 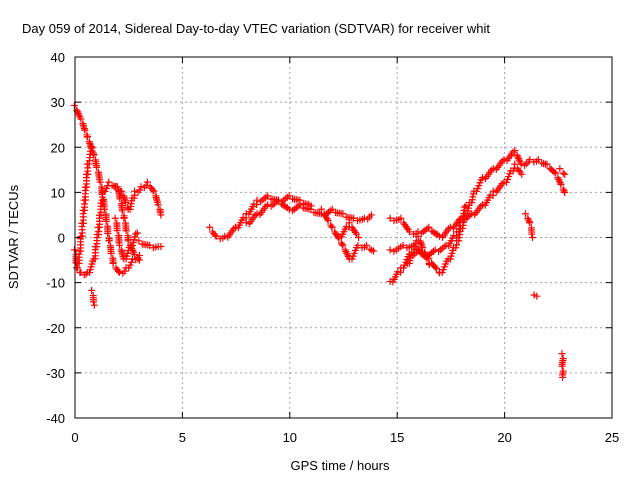 What do you see at coordinates (55, 418) in the screenshot?
I see `y-tick-label: -40` at bounding box center [55, 418].